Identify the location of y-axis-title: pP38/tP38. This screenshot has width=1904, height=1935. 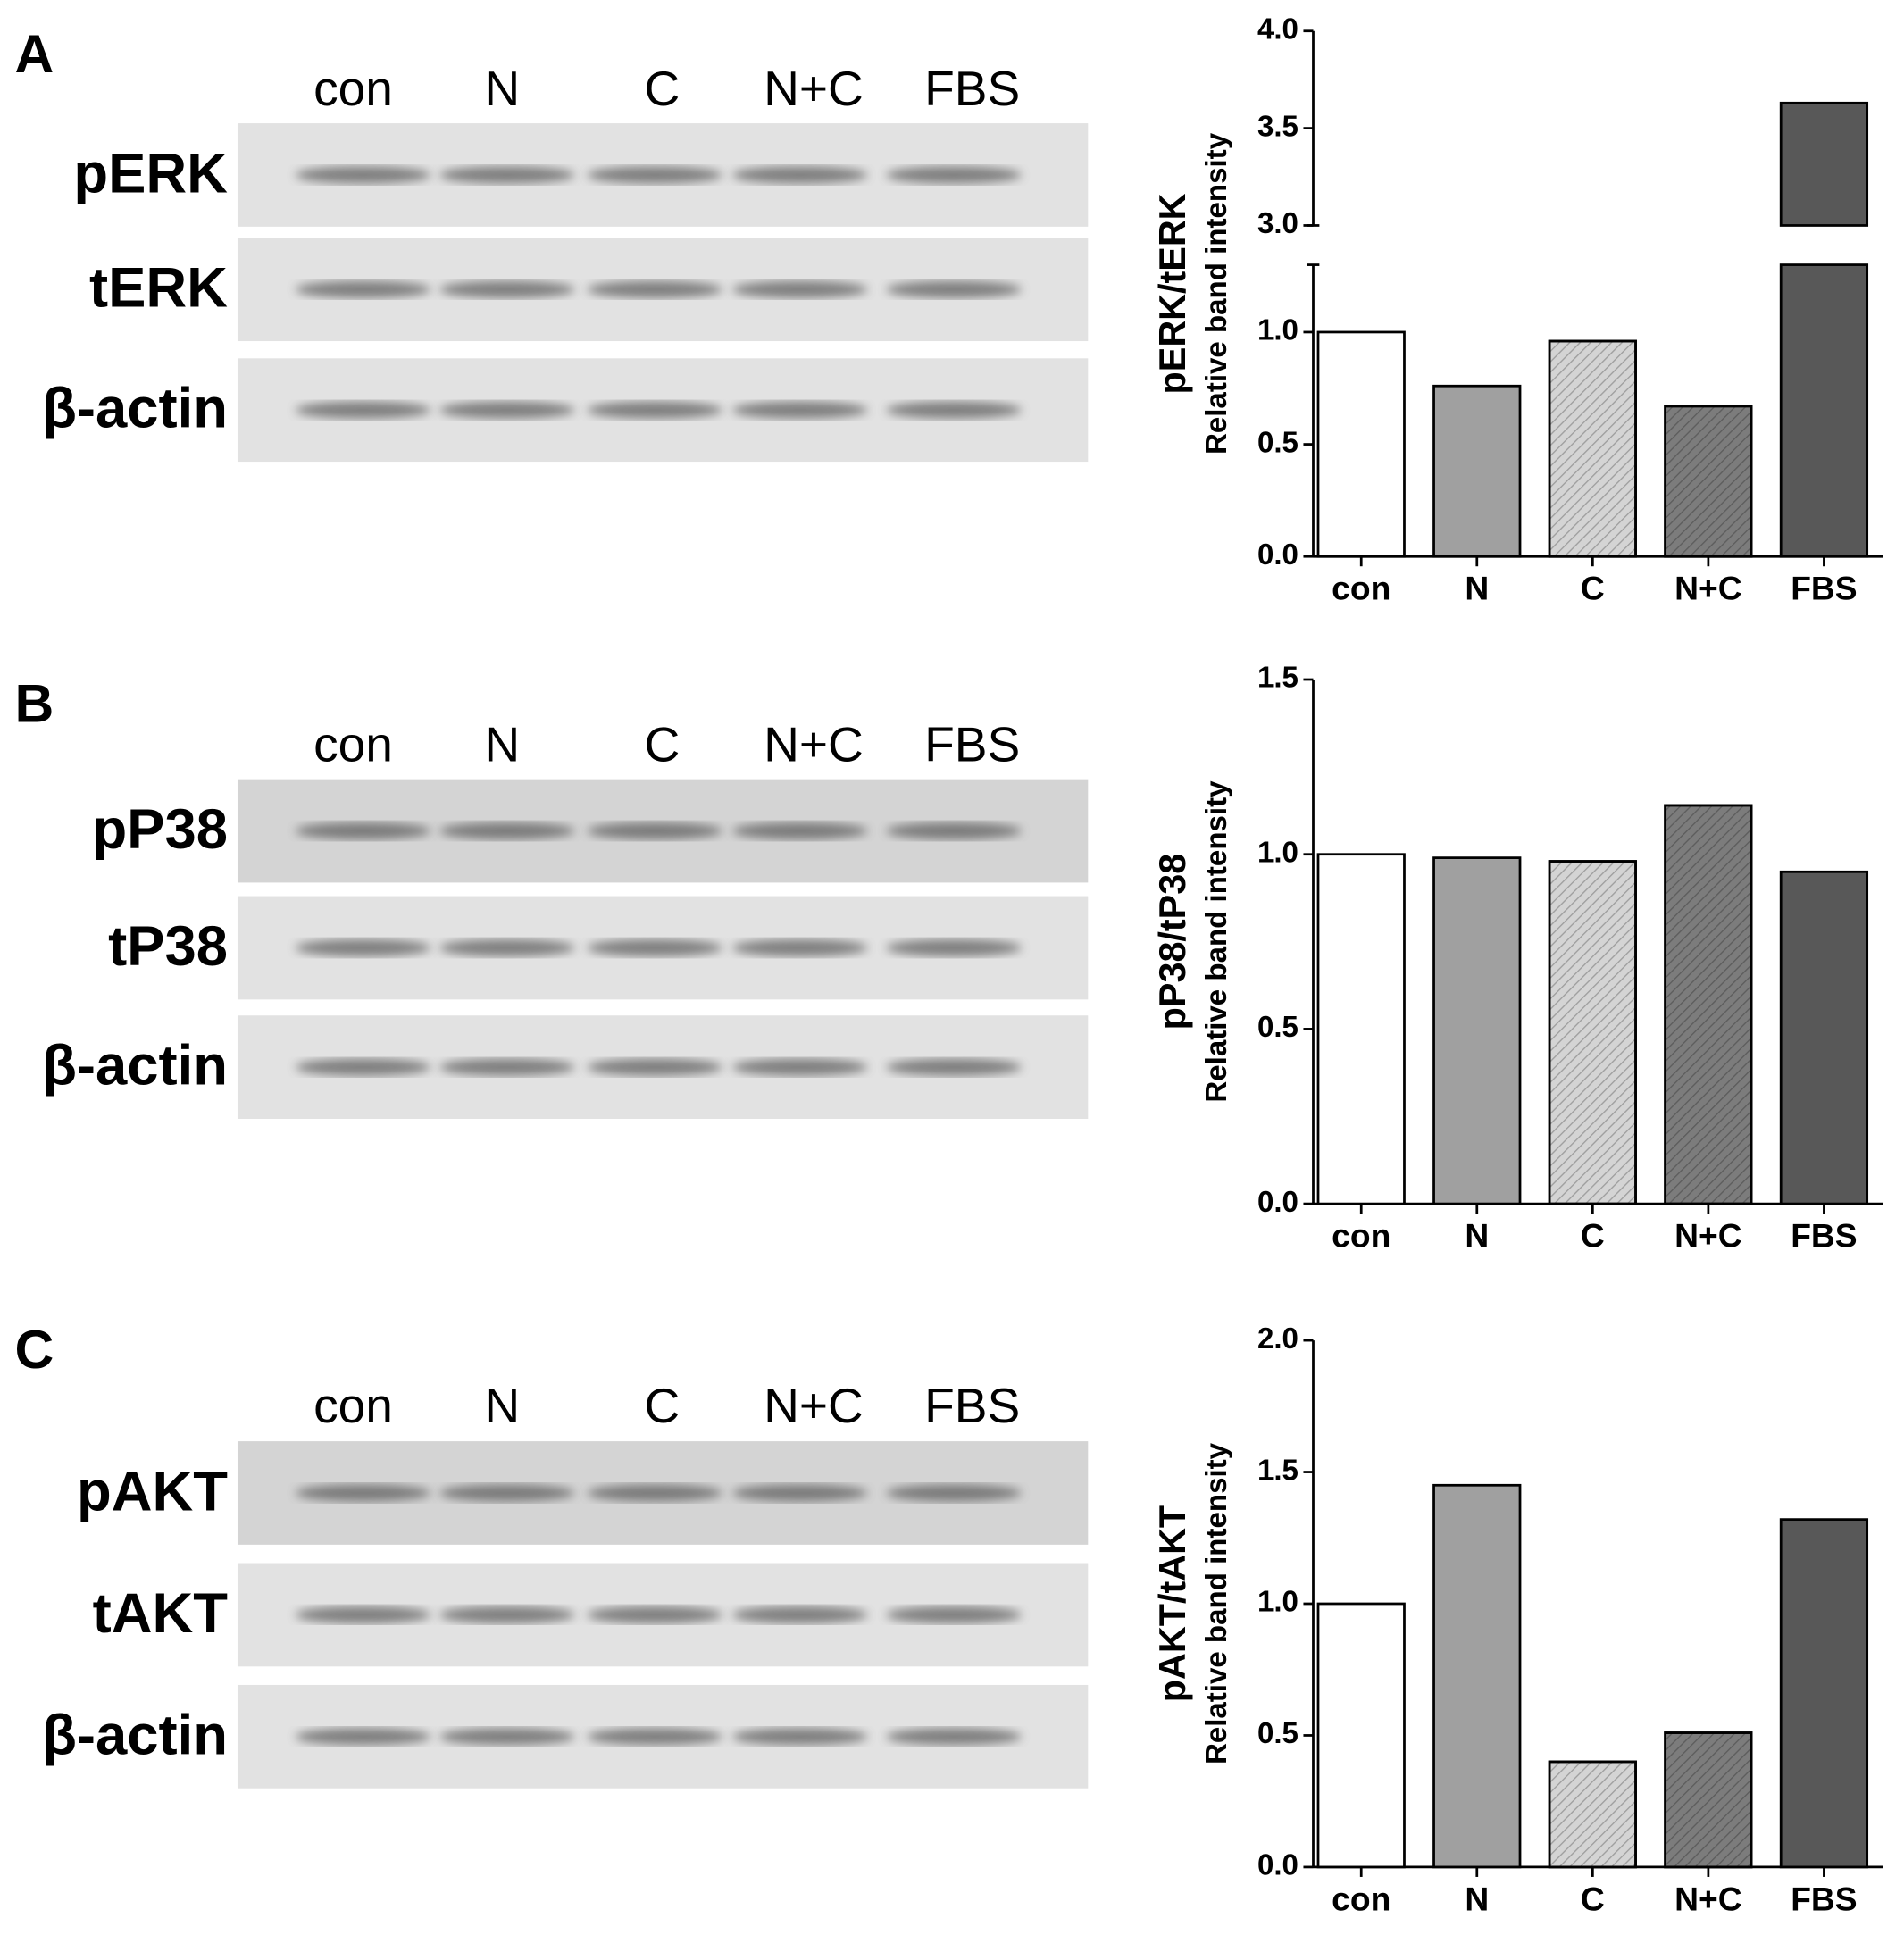
(1172, 942).